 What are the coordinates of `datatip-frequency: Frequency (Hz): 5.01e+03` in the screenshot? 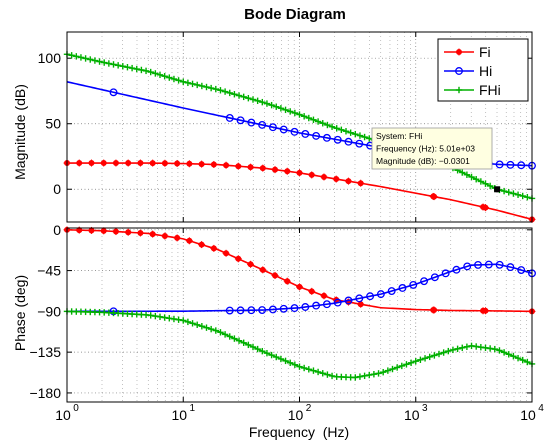 It's located at (425, 149).